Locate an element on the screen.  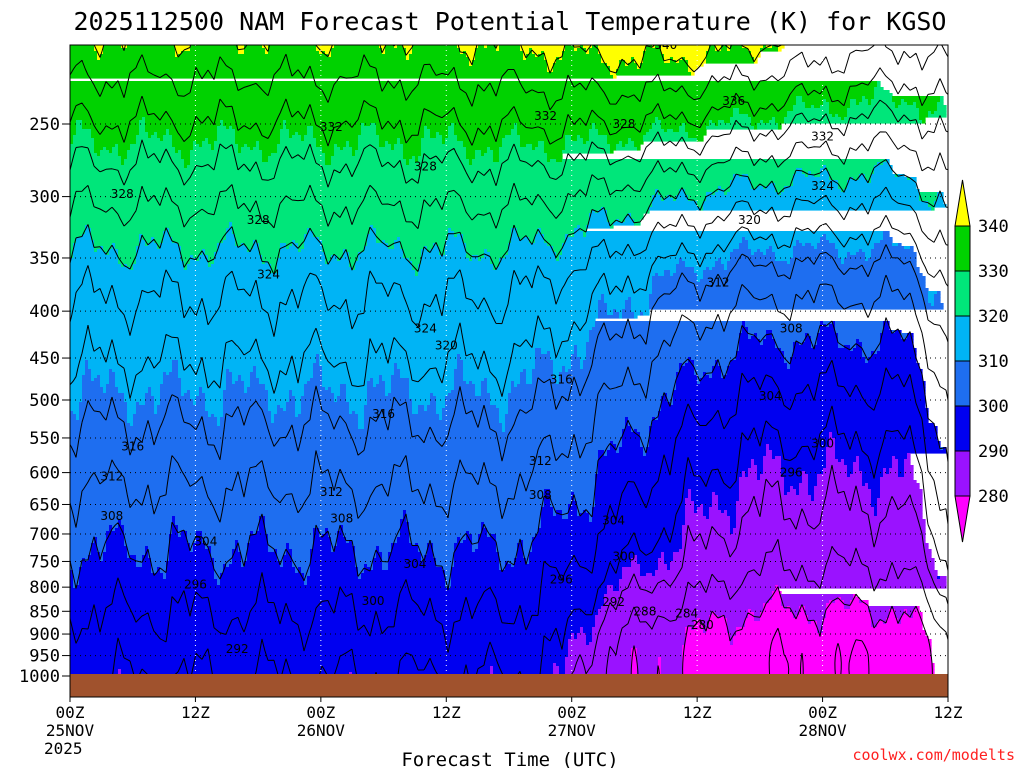
contour-label: 288 is located at coordinates (644, 611).